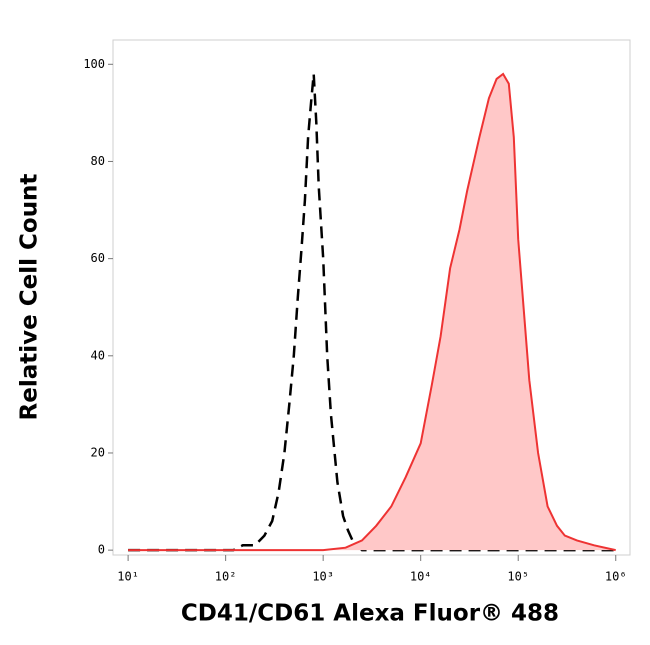 The height and width of the screenshot is (645, 650). What do you see at coordinates (98, 258) in the screenshot?
I see `y-tick-label: 60` at bounding box center [98, 258].